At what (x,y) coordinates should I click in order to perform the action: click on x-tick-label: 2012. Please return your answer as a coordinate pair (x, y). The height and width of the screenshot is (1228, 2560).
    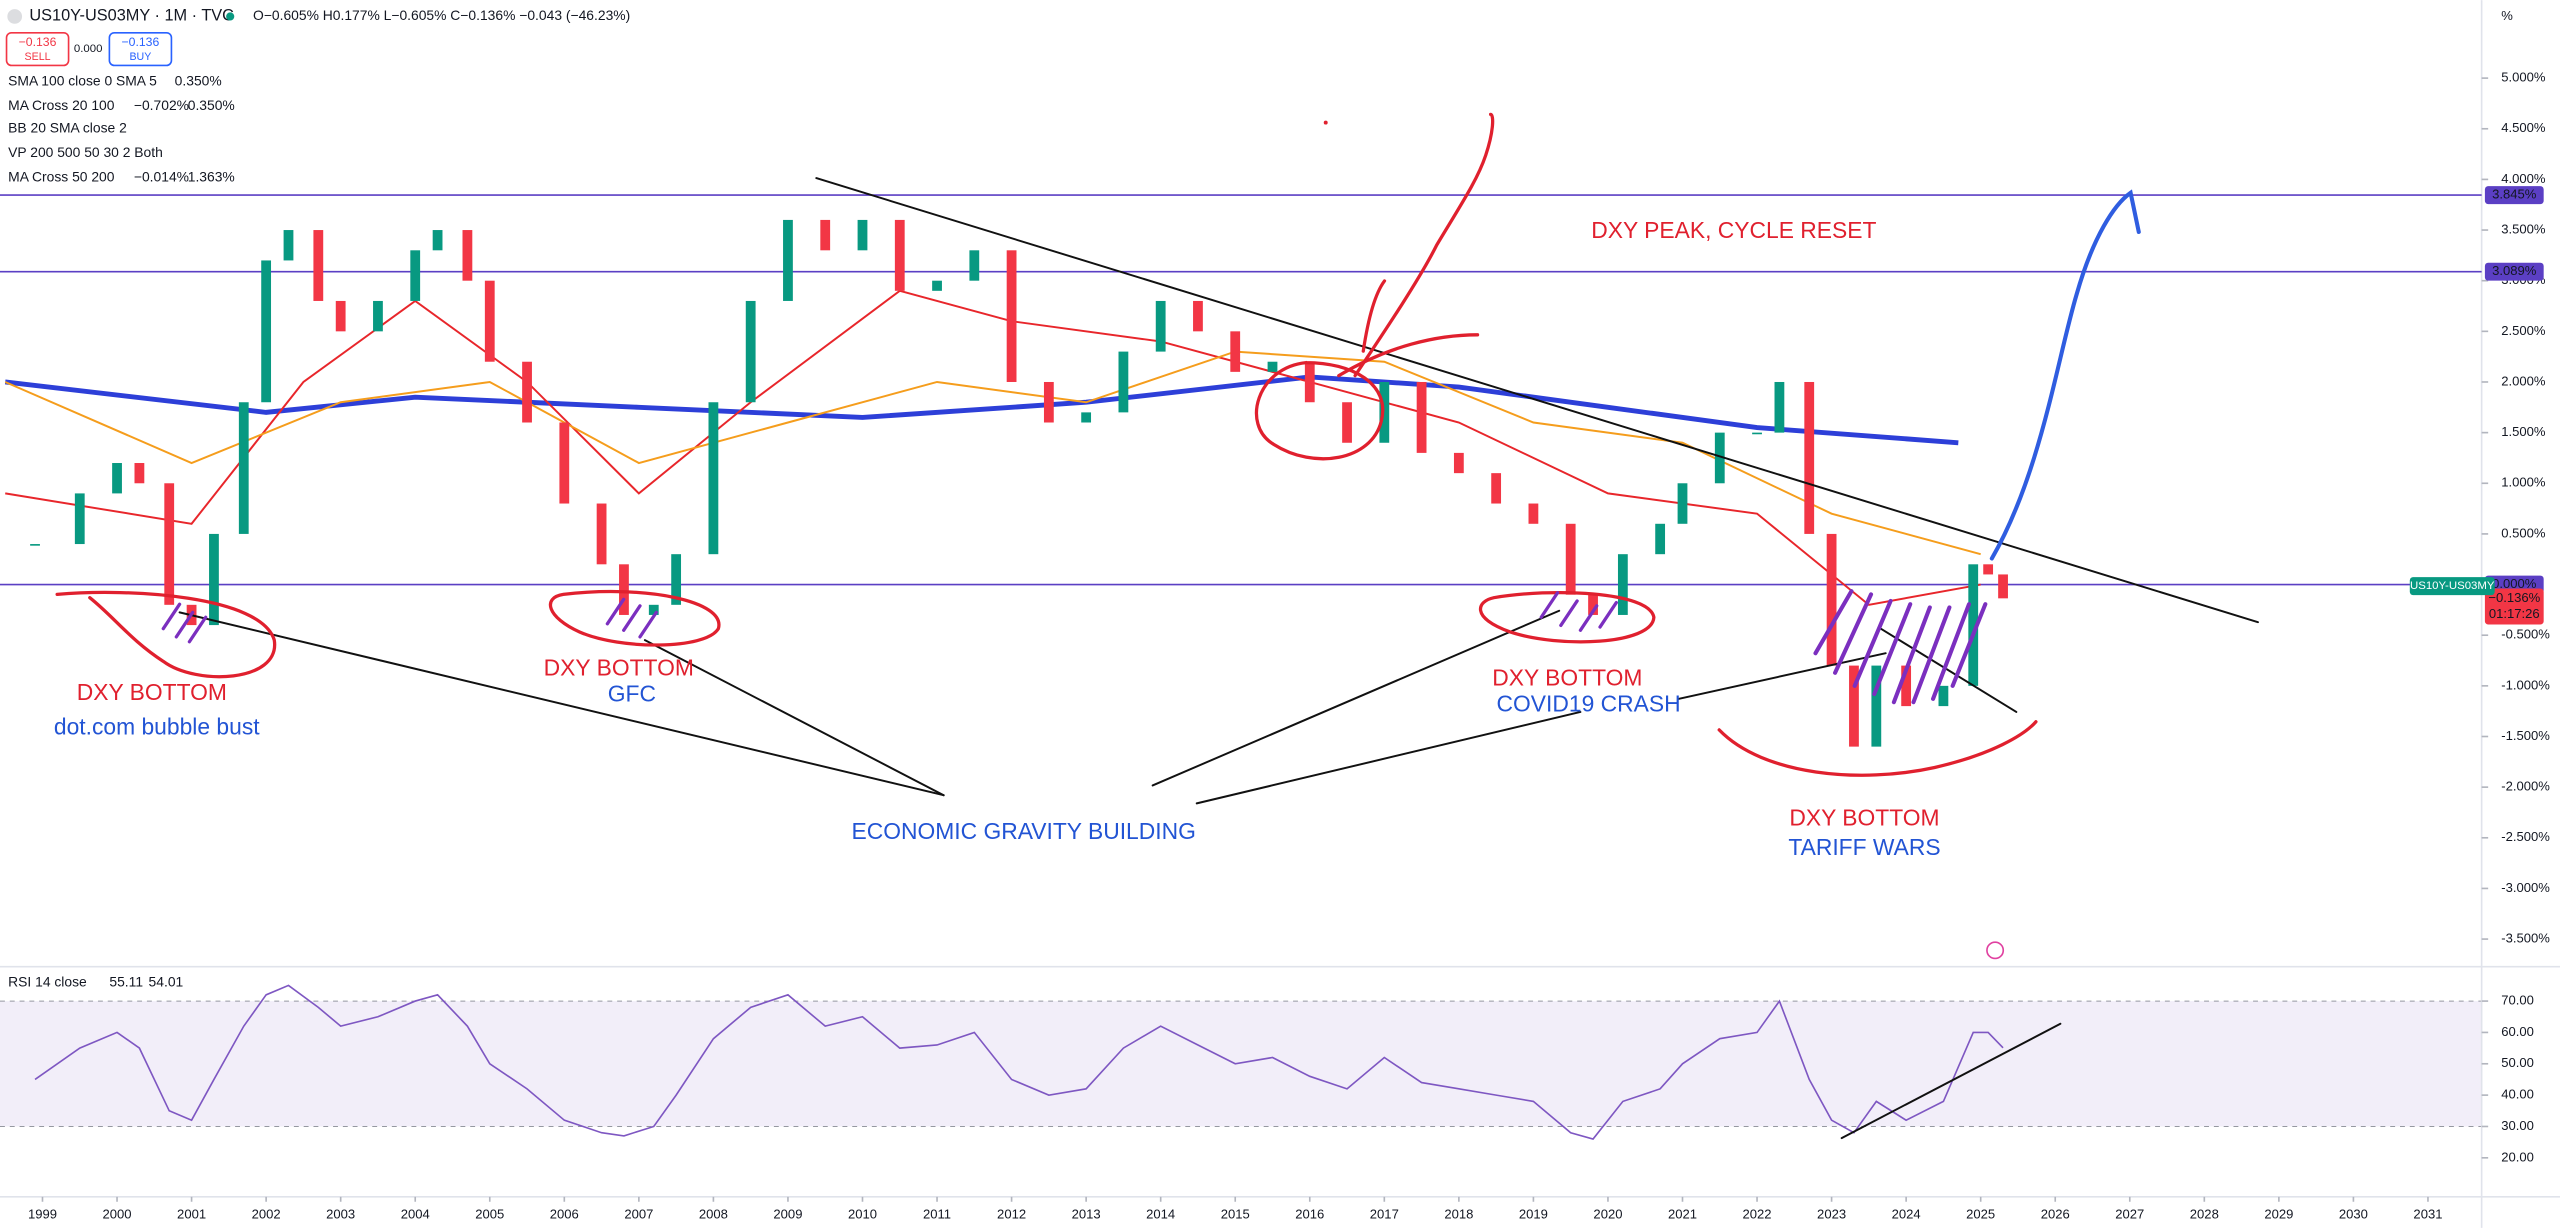
    Looking at the image, I should click on (1011, 1213).